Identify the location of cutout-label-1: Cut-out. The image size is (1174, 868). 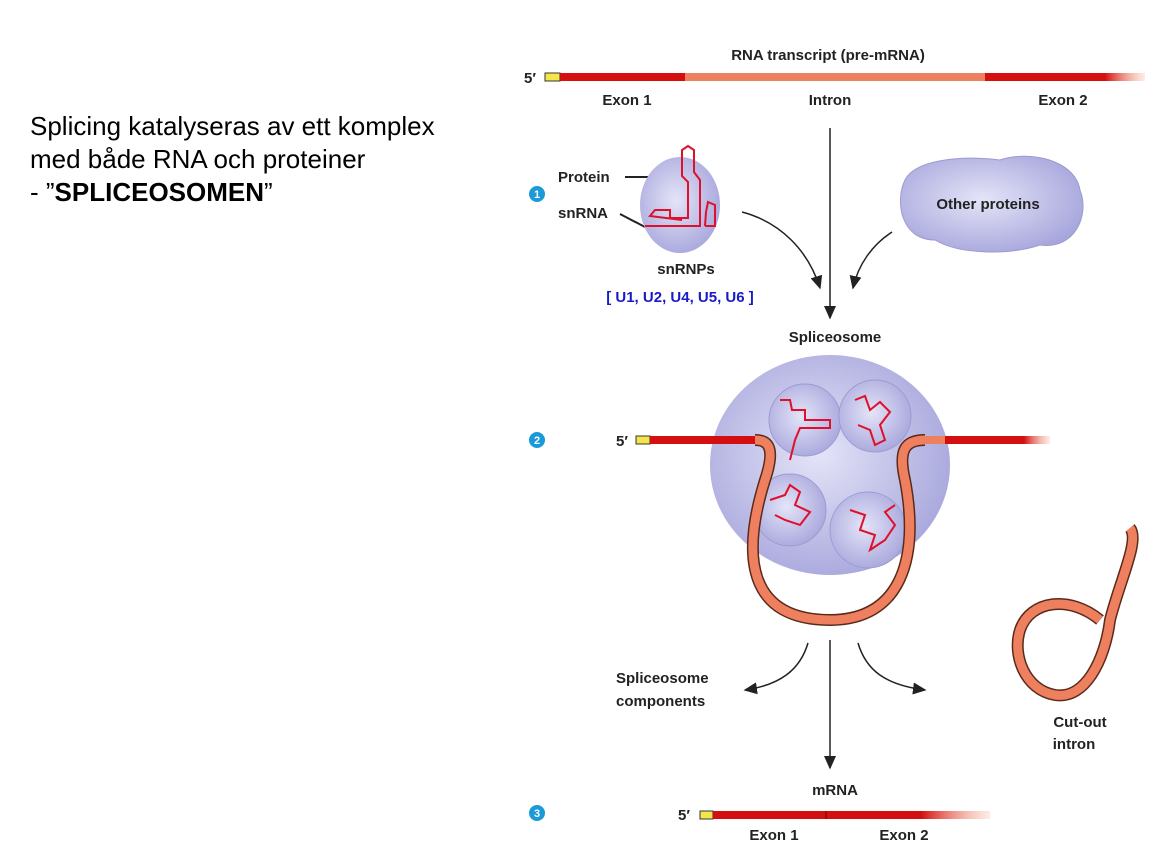
(1079, 722).